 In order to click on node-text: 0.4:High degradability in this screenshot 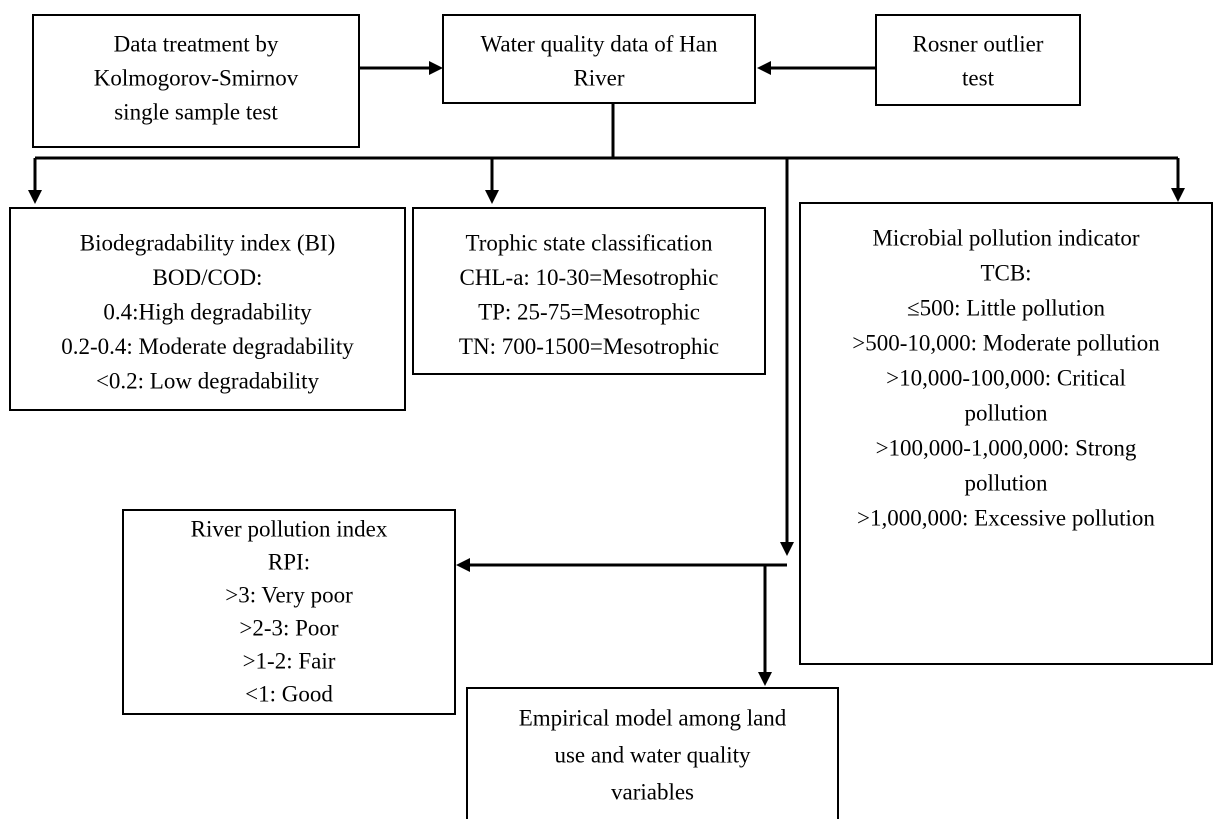, I will do `click(207, 311)`.